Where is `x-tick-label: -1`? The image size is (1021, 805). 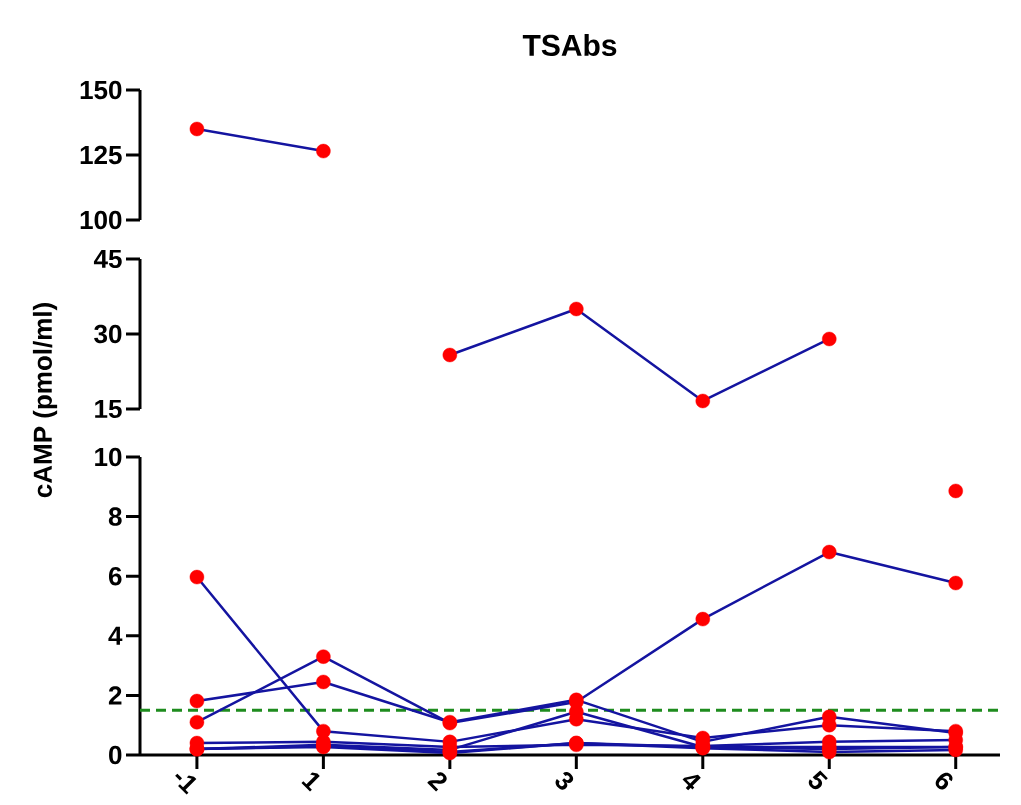
x-tick-label: -1 is located at coordinates (186, 784).